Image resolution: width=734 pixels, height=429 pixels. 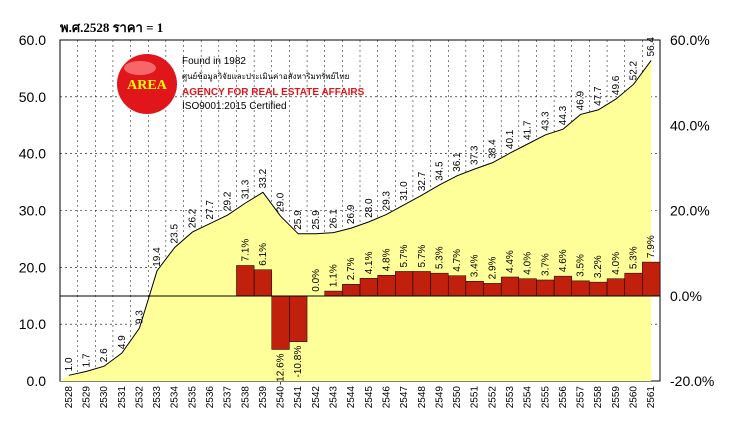 I want to click on bar-data-label: 4.0%, so click(x=528, y=263).